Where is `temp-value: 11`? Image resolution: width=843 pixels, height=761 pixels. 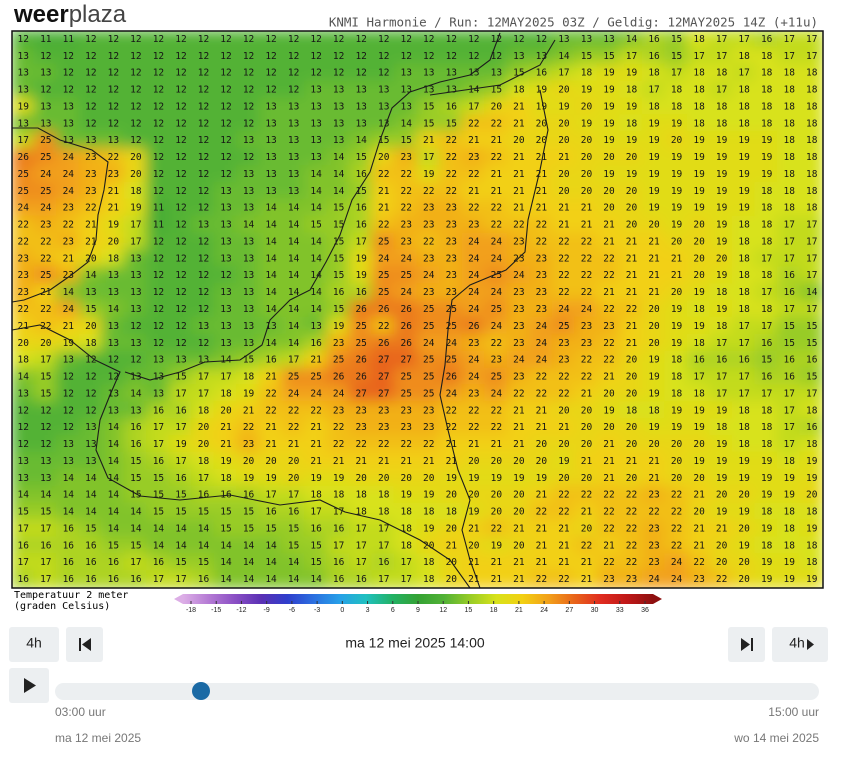 temp-value: 11 is located at coordinates (159, 208).